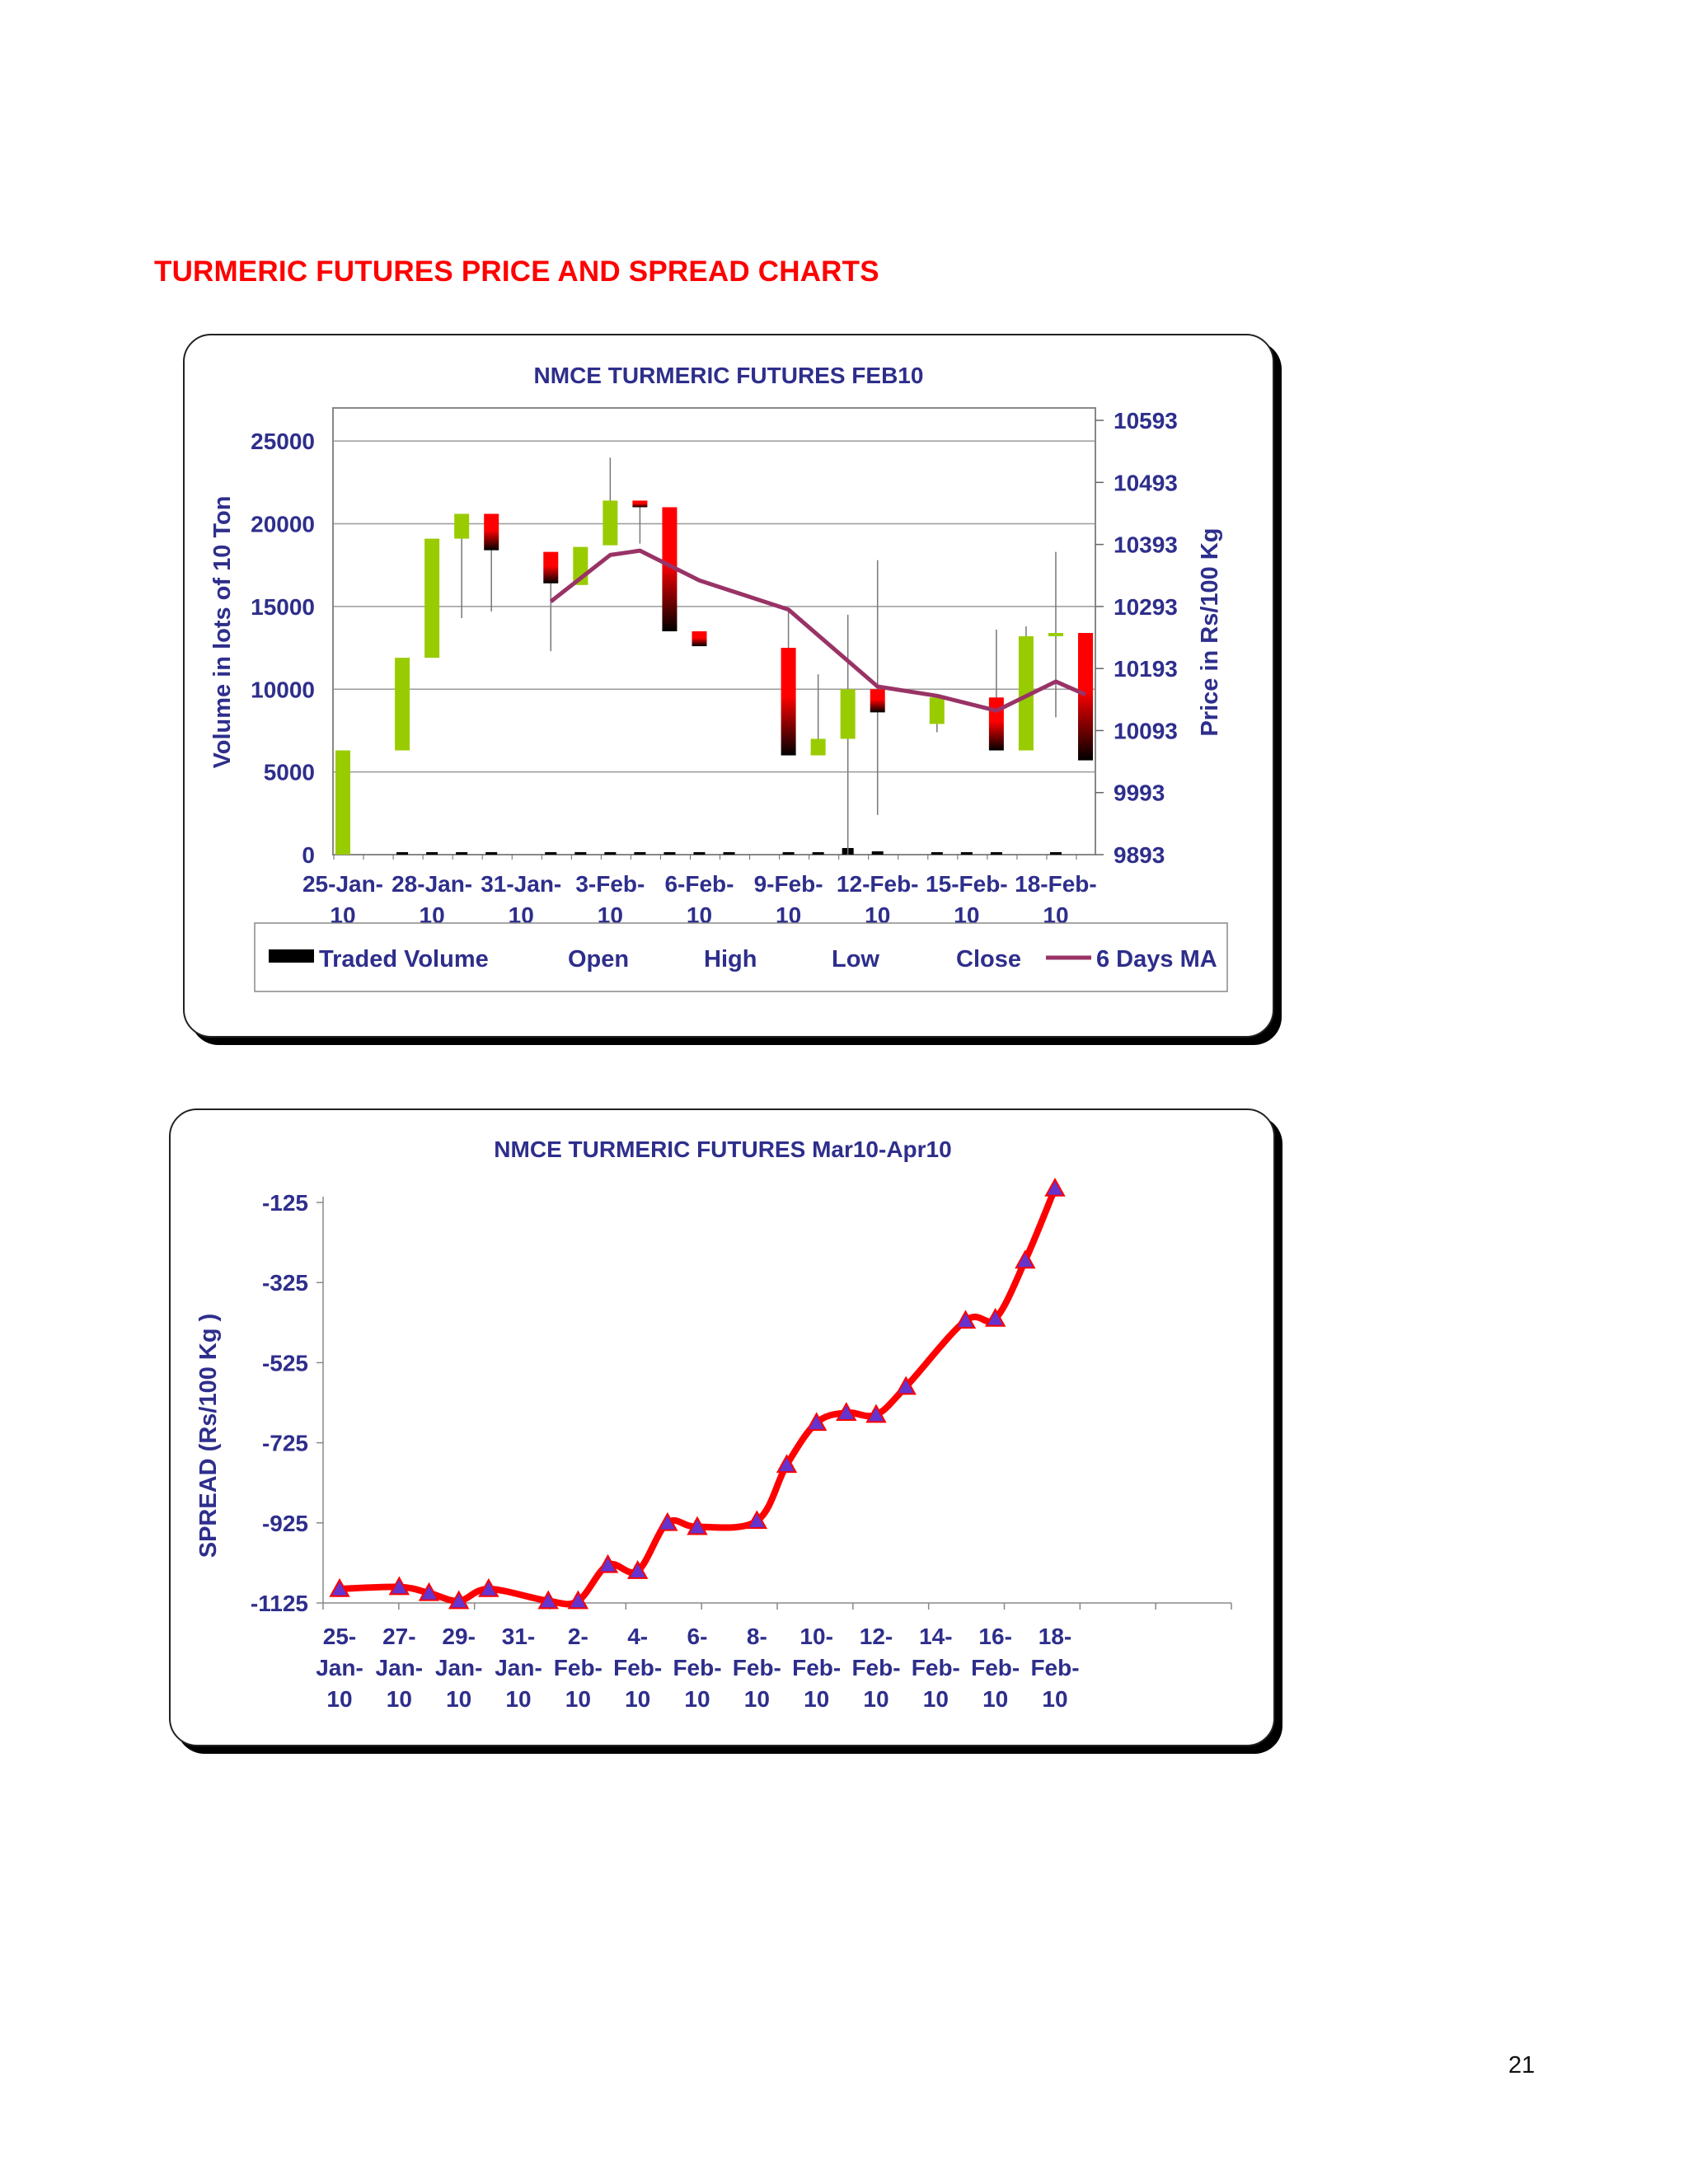 This screenshot has height=2184, width=1688. Describe the element at coordinates (988, 959) in the screenshot. I see `legend-close: Close` at that location.